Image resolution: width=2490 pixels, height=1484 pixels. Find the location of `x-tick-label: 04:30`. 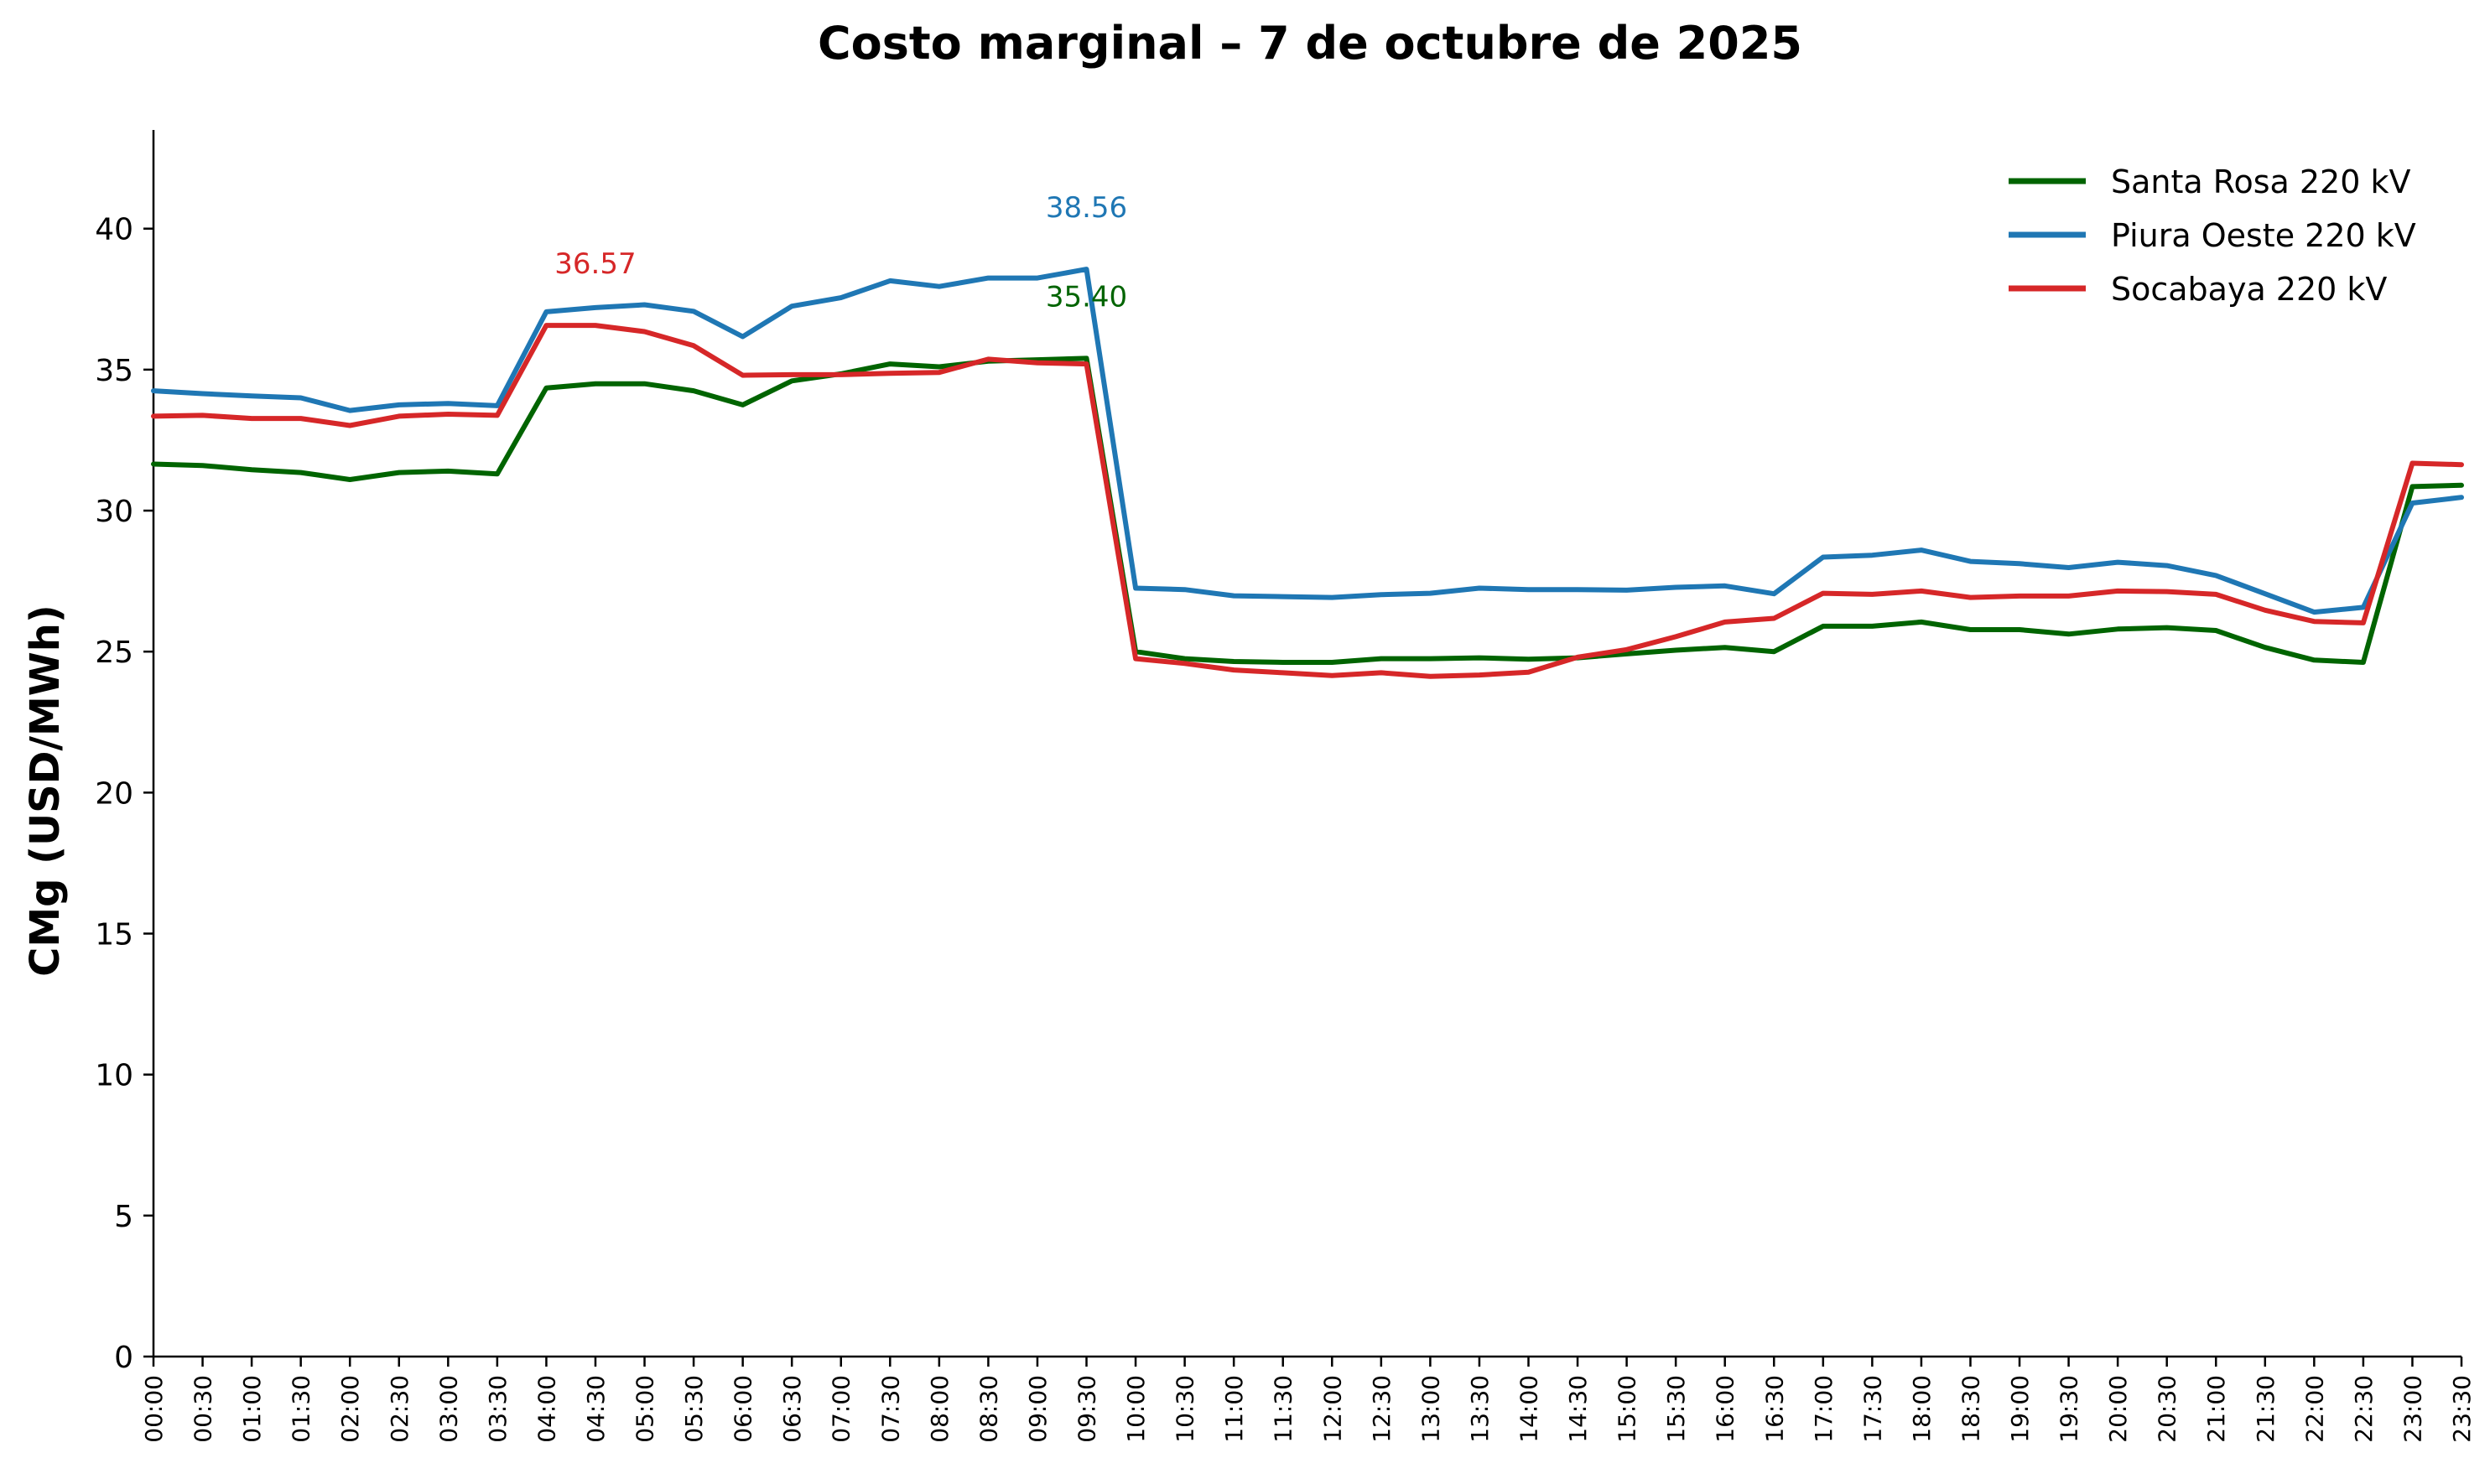

x-tick-label: 04:30 is located at coordinates (596, 1409).